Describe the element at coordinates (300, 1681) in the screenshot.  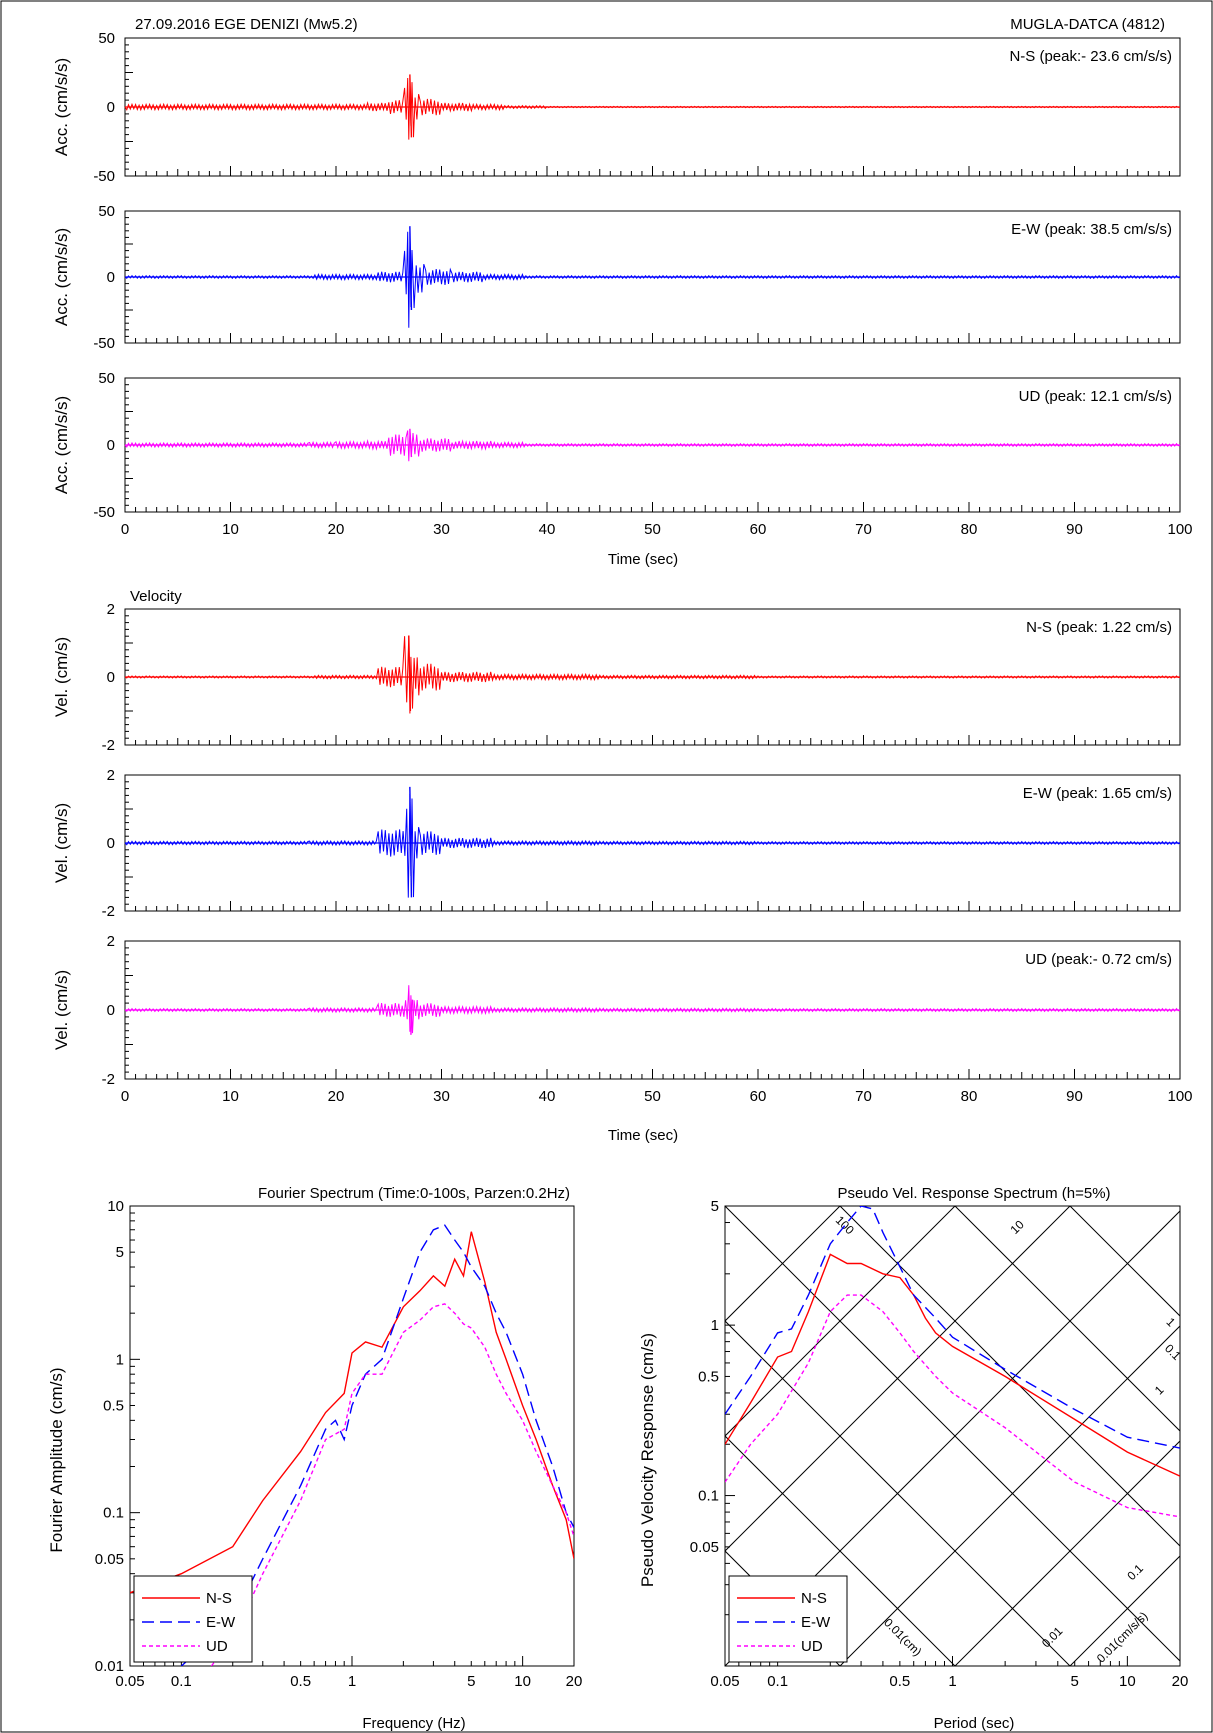
I see `x-tick-label: 0.5` at that location.